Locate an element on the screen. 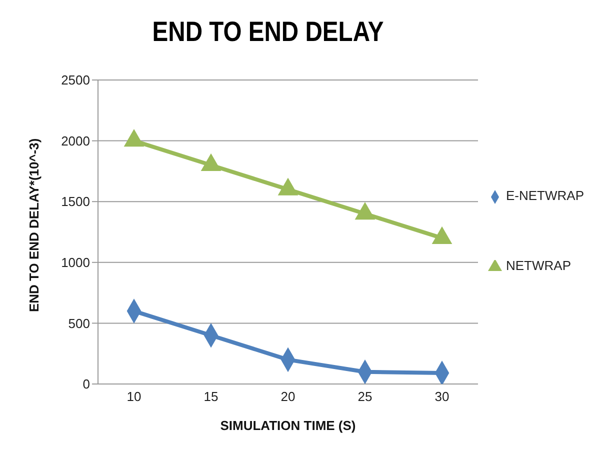  x-tick-label: 15 is located at coordinates (211, 396).